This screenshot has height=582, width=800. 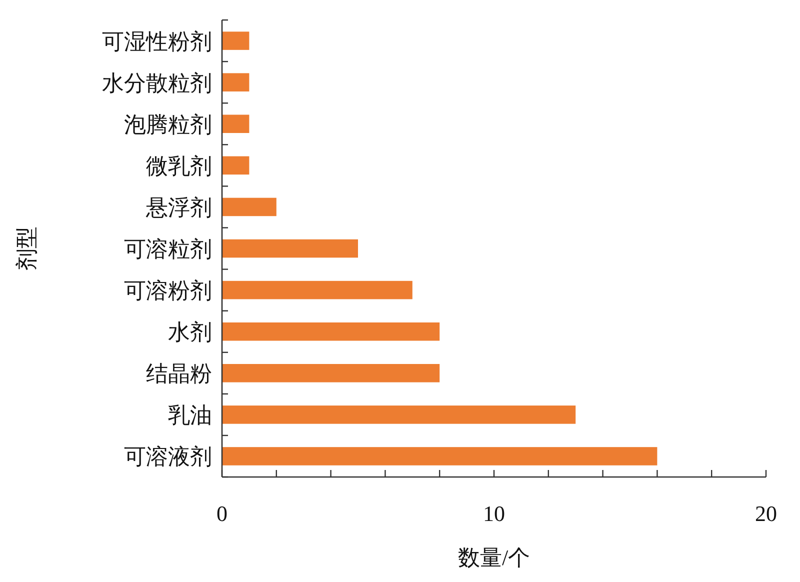 What do you see at coordinates (178, 207) in the screenshot?
I see `y-tick-label: 悬浮剂` at bounding box center [178, 207].